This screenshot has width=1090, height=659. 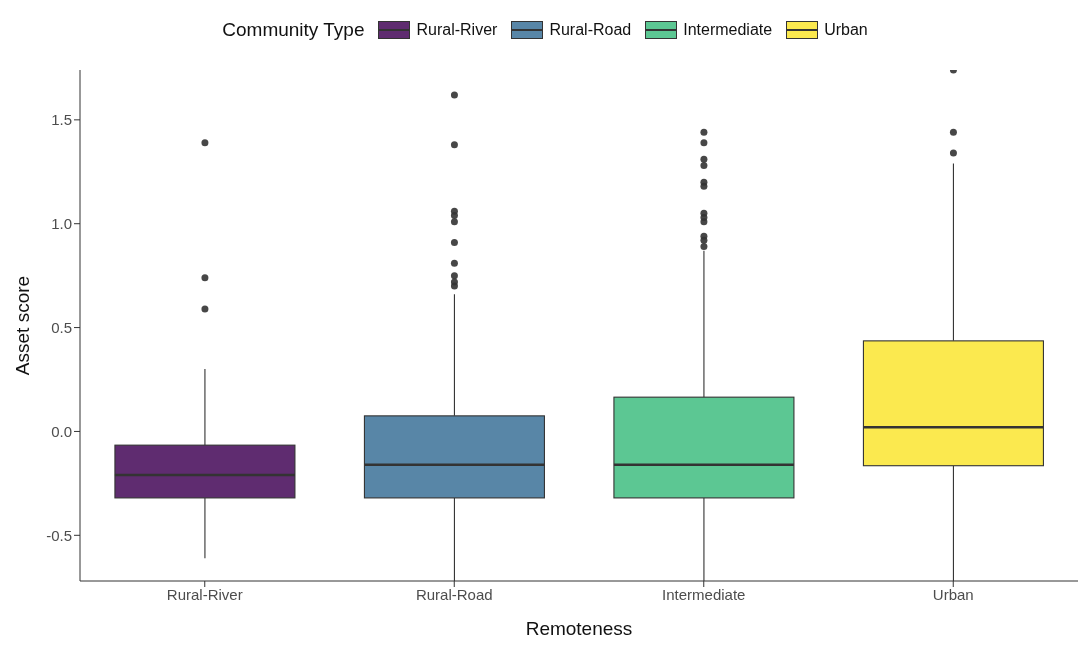 I want to click on y-tick-label: -0.5, so click(x=59, y=535).